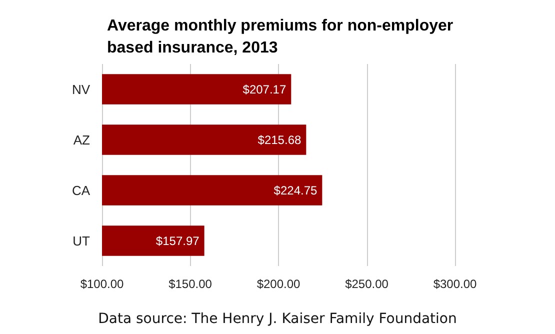  I want to click on data-label: $207.17, so click(264, 89).